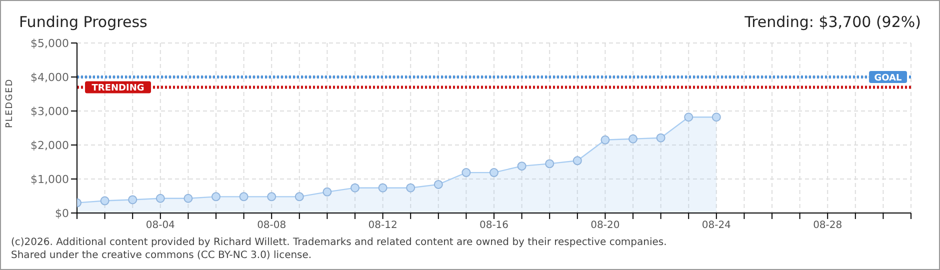  What do you see at coordinates (62, 213) in the screenshot?
I see `y-tick-label: $0` at bounding box center [62, 213].